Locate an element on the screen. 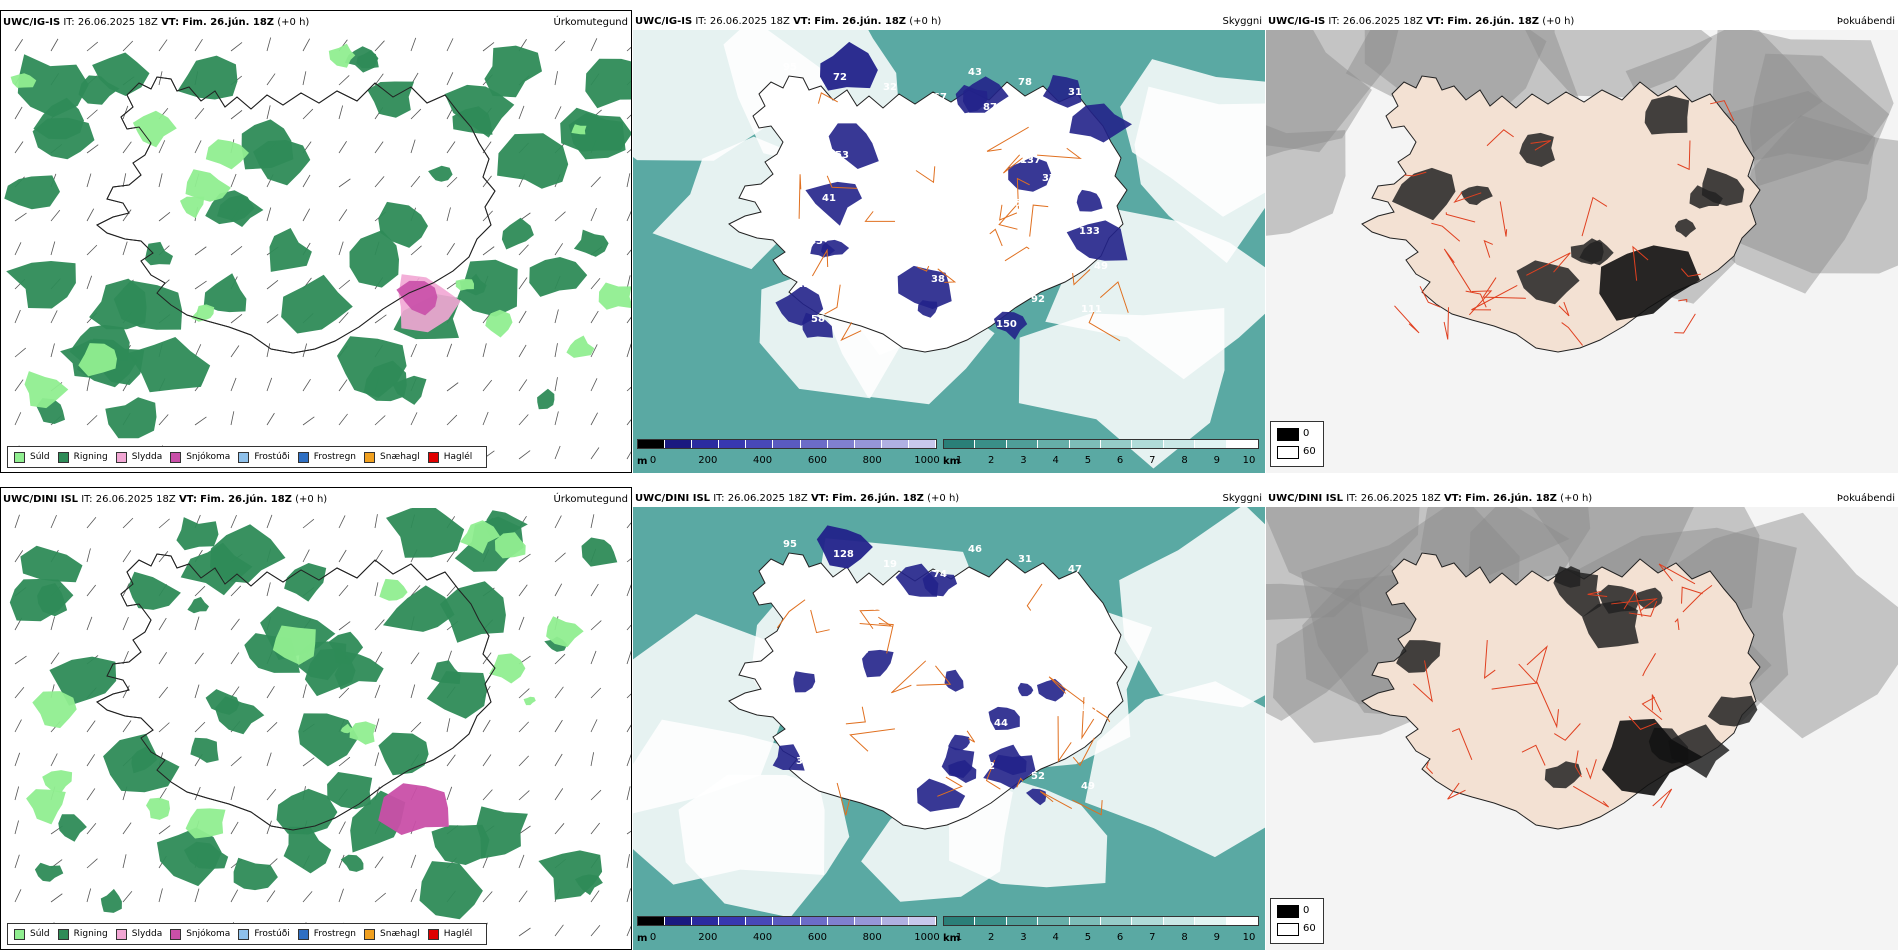 This screenshot has width=1900, height=950. precip-areas is located at coordinates (317, 241).